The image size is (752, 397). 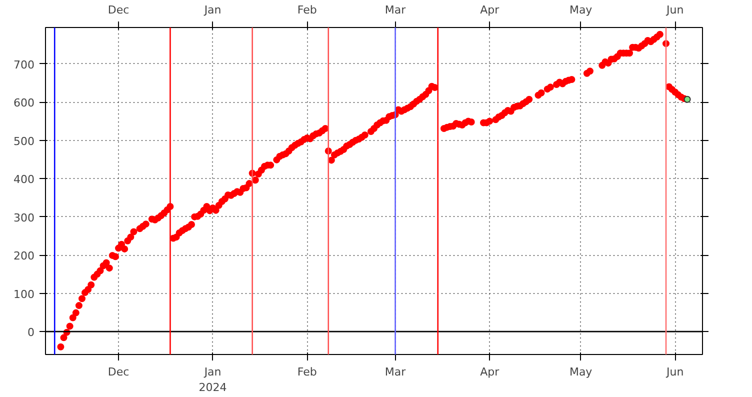 What do you see at coordinates (395, 372) in the screenshot?
I see `x-tick-label: Mar` at bounding box center [395, 372].